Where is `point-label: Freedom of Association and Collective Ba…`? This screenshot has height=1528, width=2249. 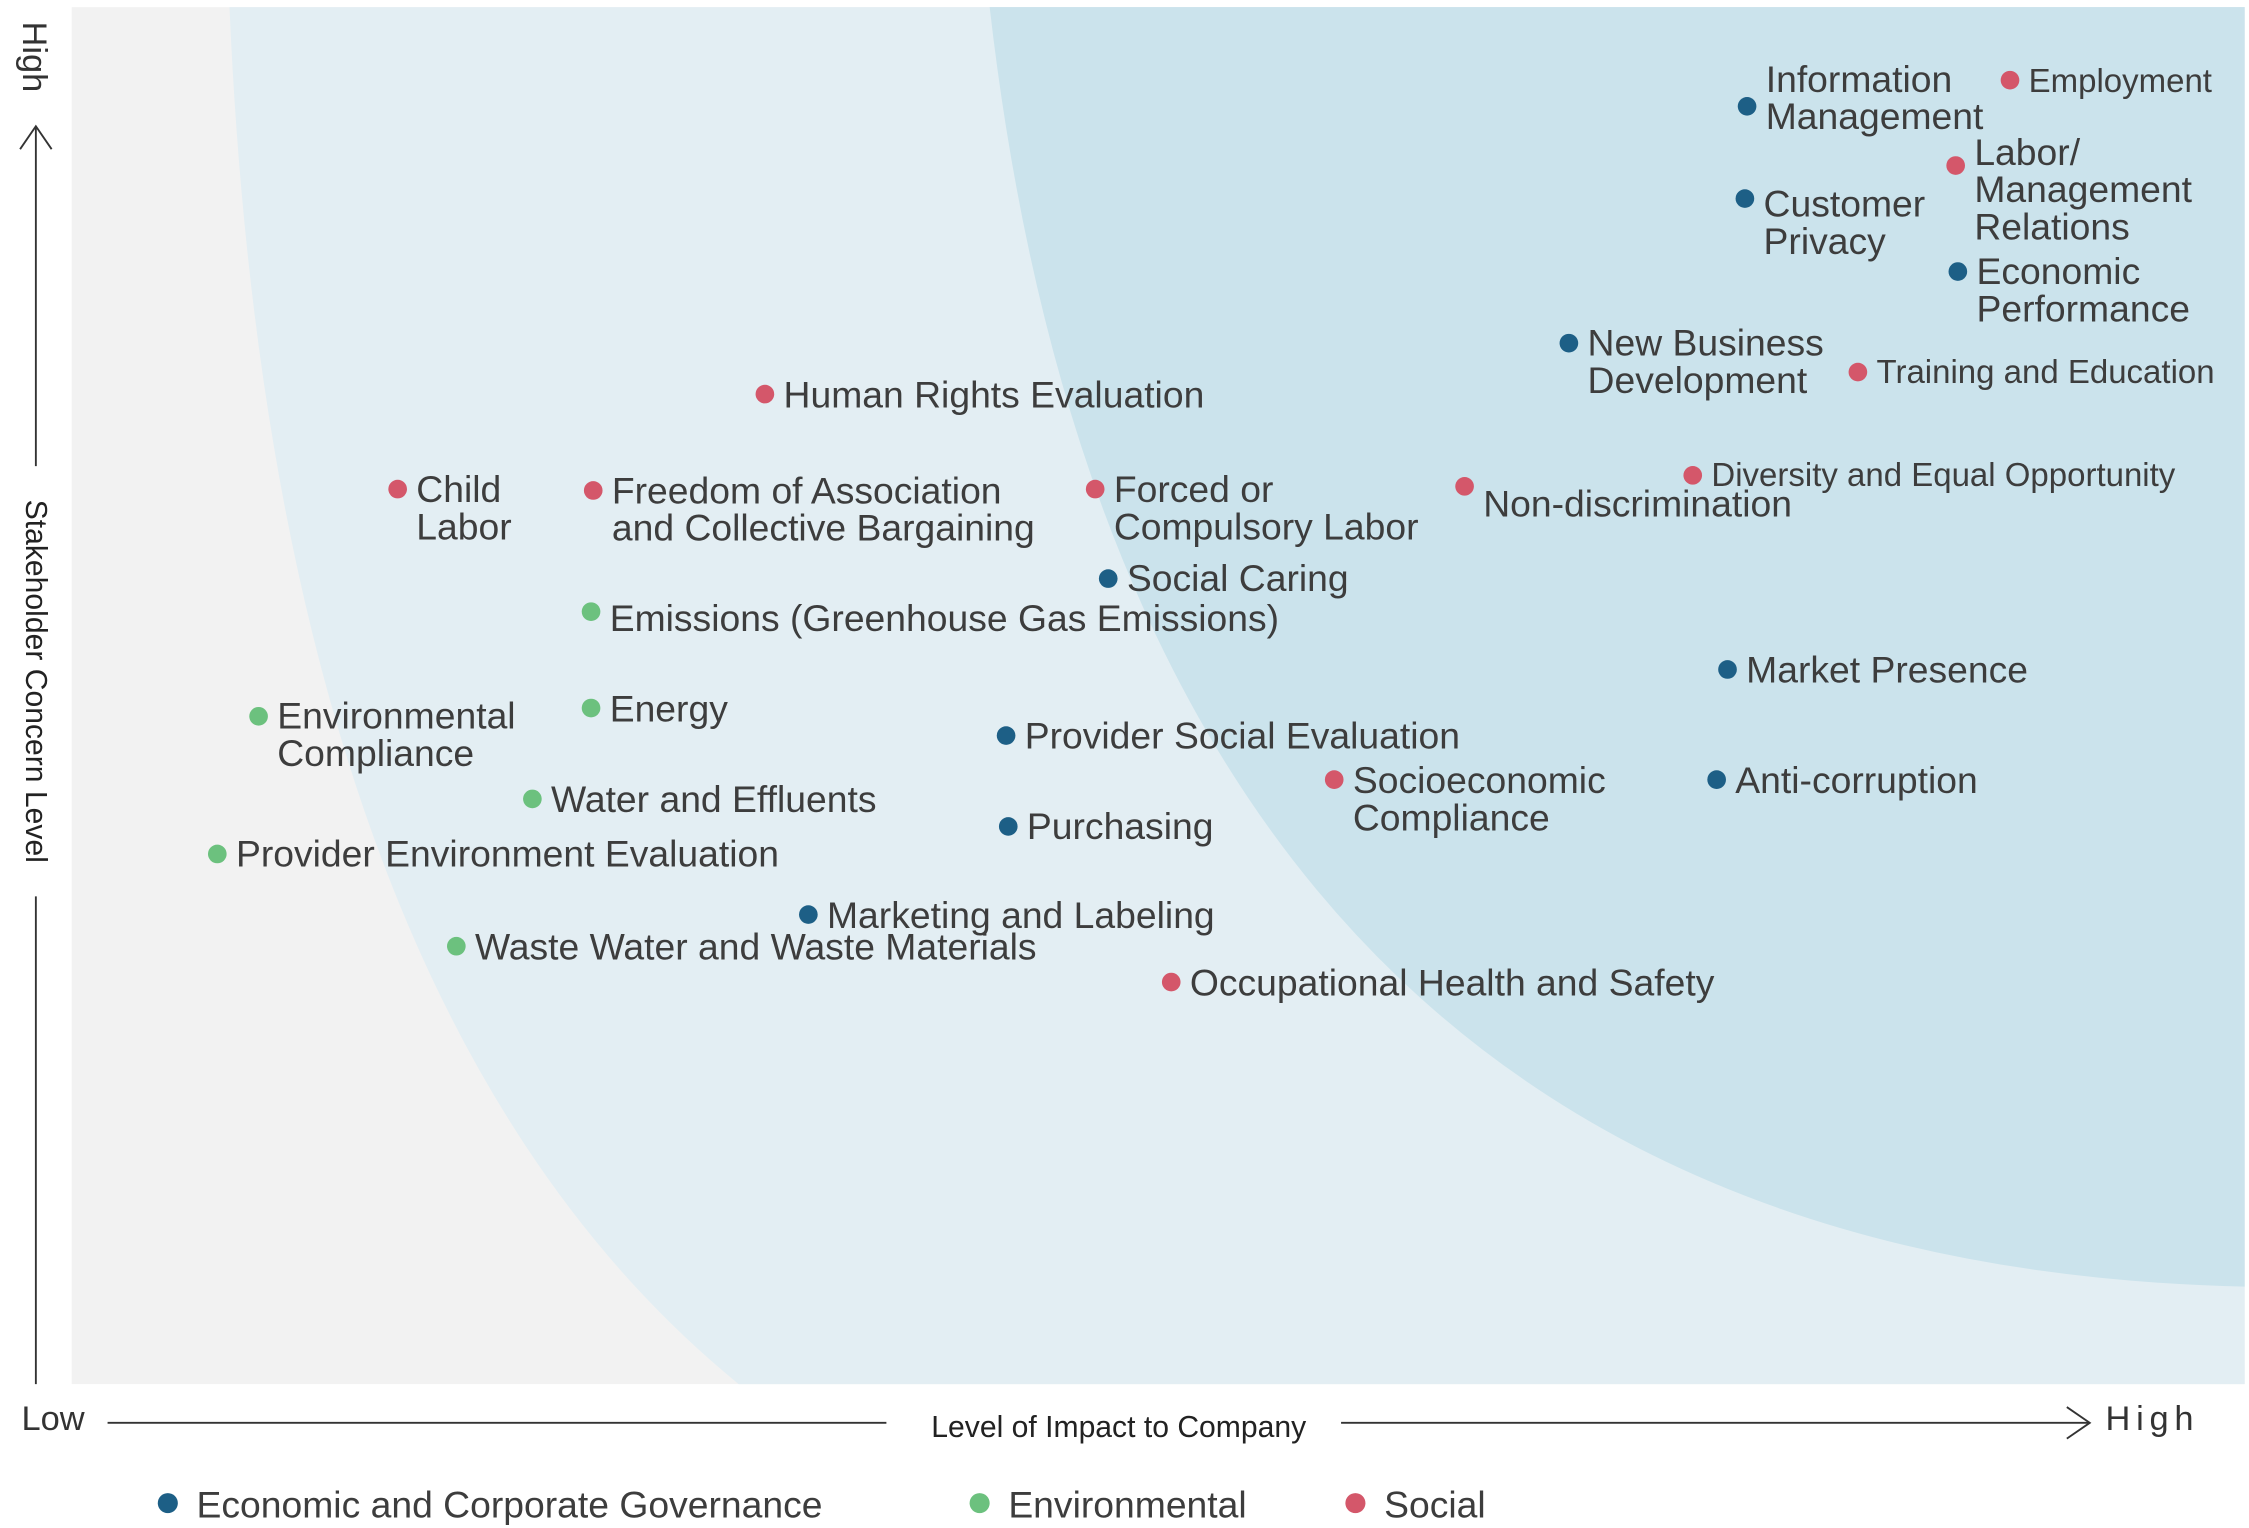 point-label: Freedom of Association and Collective Ba… is located at coordinates (823, 509).